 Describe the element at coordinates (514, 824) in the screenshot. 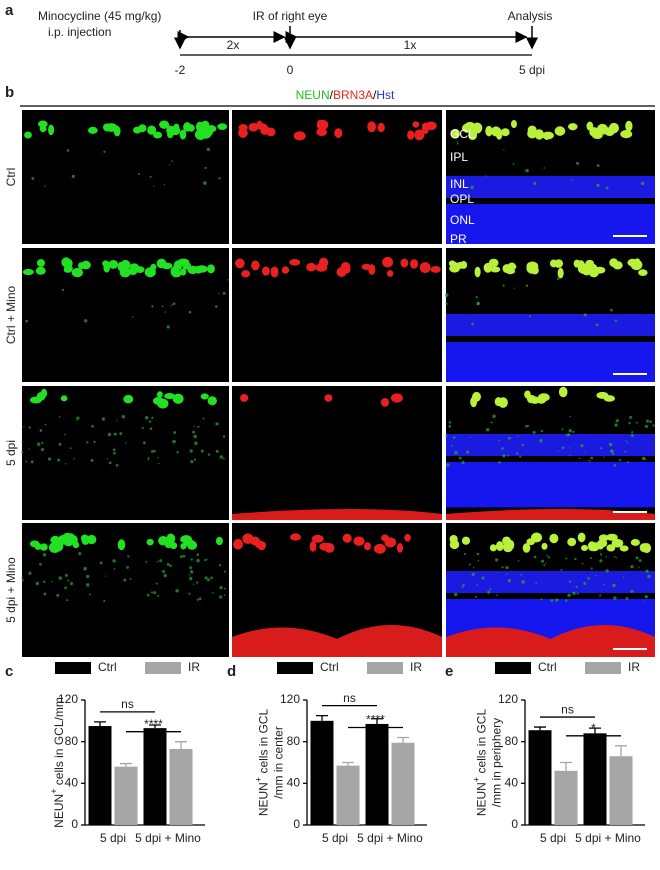

I see `y-tick-label: 0` at that location.